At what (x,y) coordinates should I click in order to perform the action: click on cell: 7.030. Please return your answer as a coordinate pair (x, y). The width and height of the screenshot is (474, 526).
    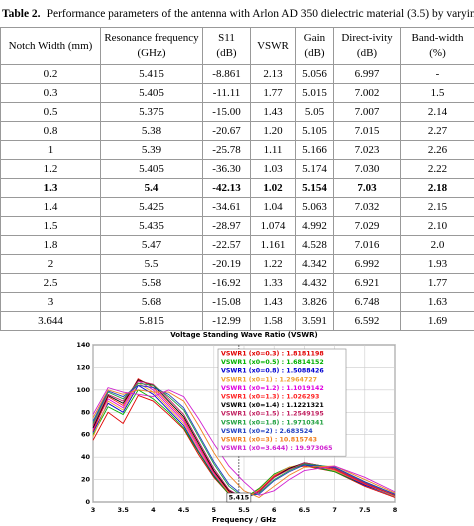
    Looking at the image, I should click on (367, 169).